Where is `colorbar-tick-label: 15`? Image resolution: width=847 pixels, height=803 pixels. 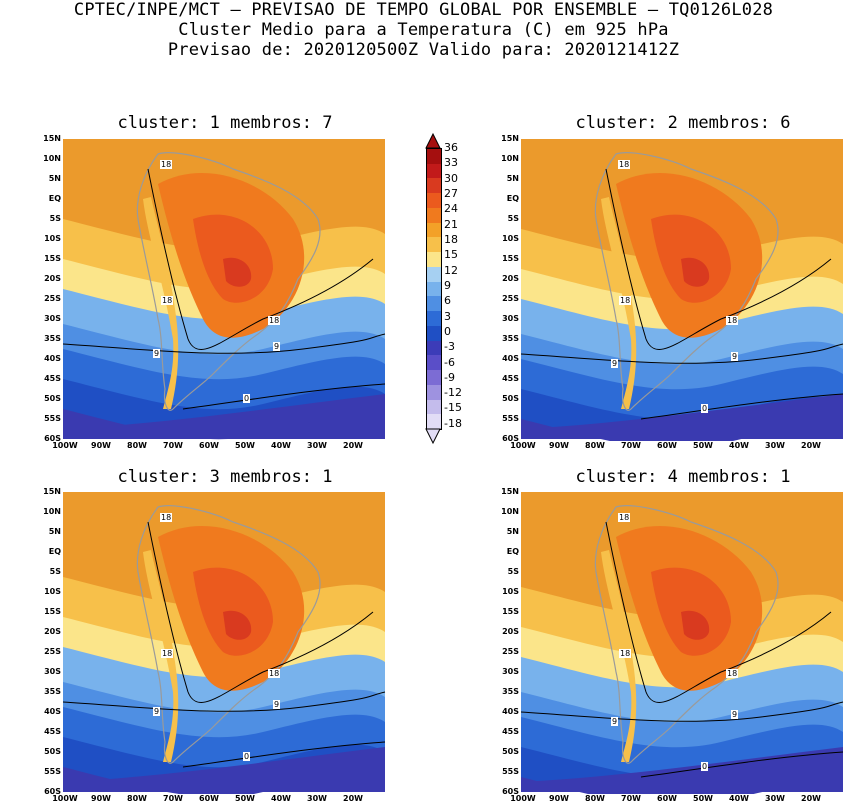 colorbar-tick-label: 15 is located at coordinates (451, 255).